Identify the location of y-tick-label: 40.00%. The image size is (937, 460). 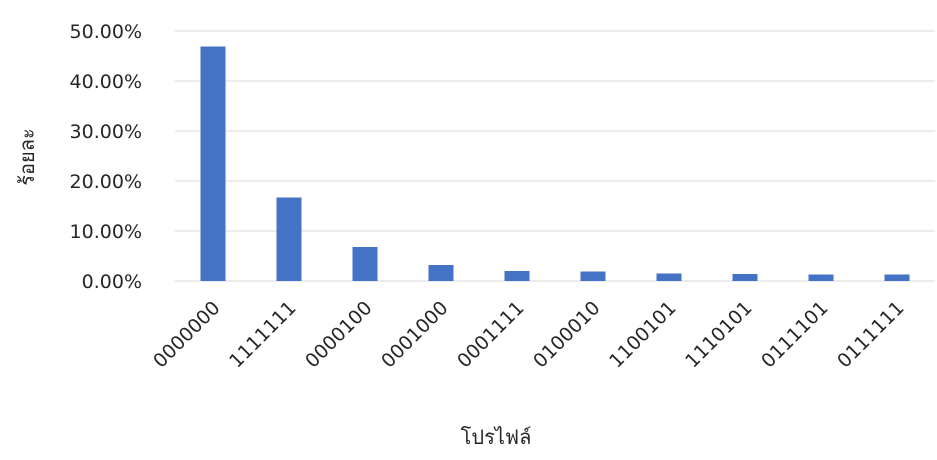
(106, 82).